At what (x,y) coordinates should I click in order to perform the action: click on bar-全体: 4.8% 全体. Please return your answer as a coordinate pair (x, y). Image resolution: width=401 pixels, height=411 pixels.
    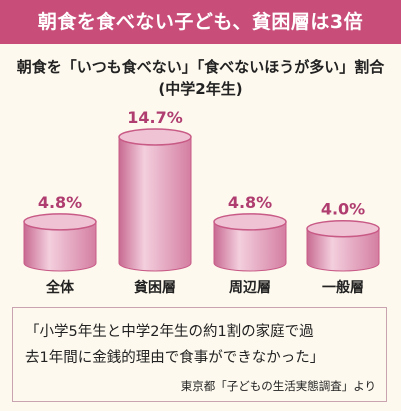
    Looking at the image, I should click on (60, 244).